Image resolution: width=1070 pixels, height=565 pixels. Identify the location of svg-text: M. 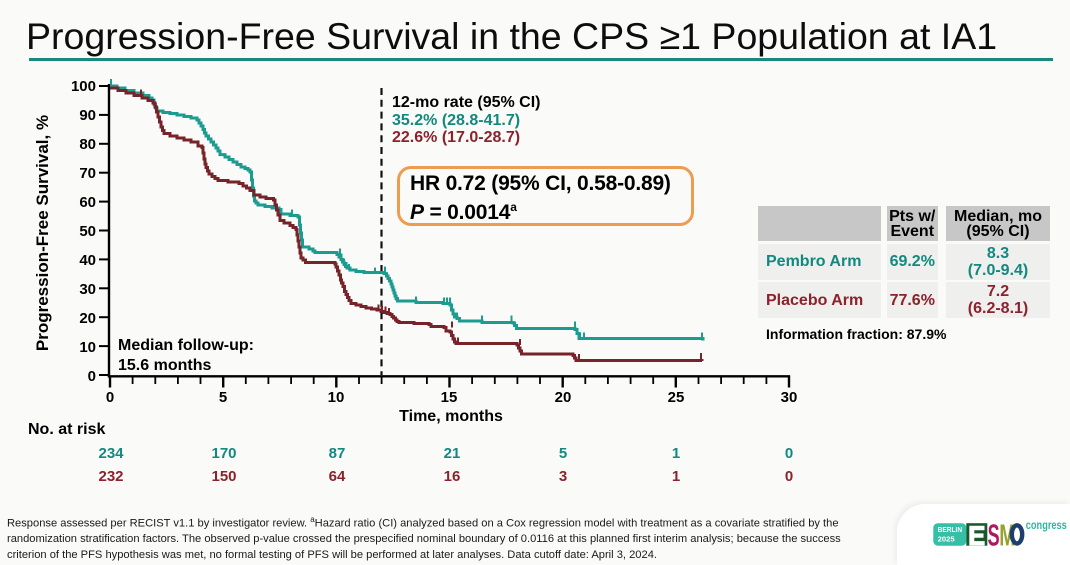
(1007, 535).